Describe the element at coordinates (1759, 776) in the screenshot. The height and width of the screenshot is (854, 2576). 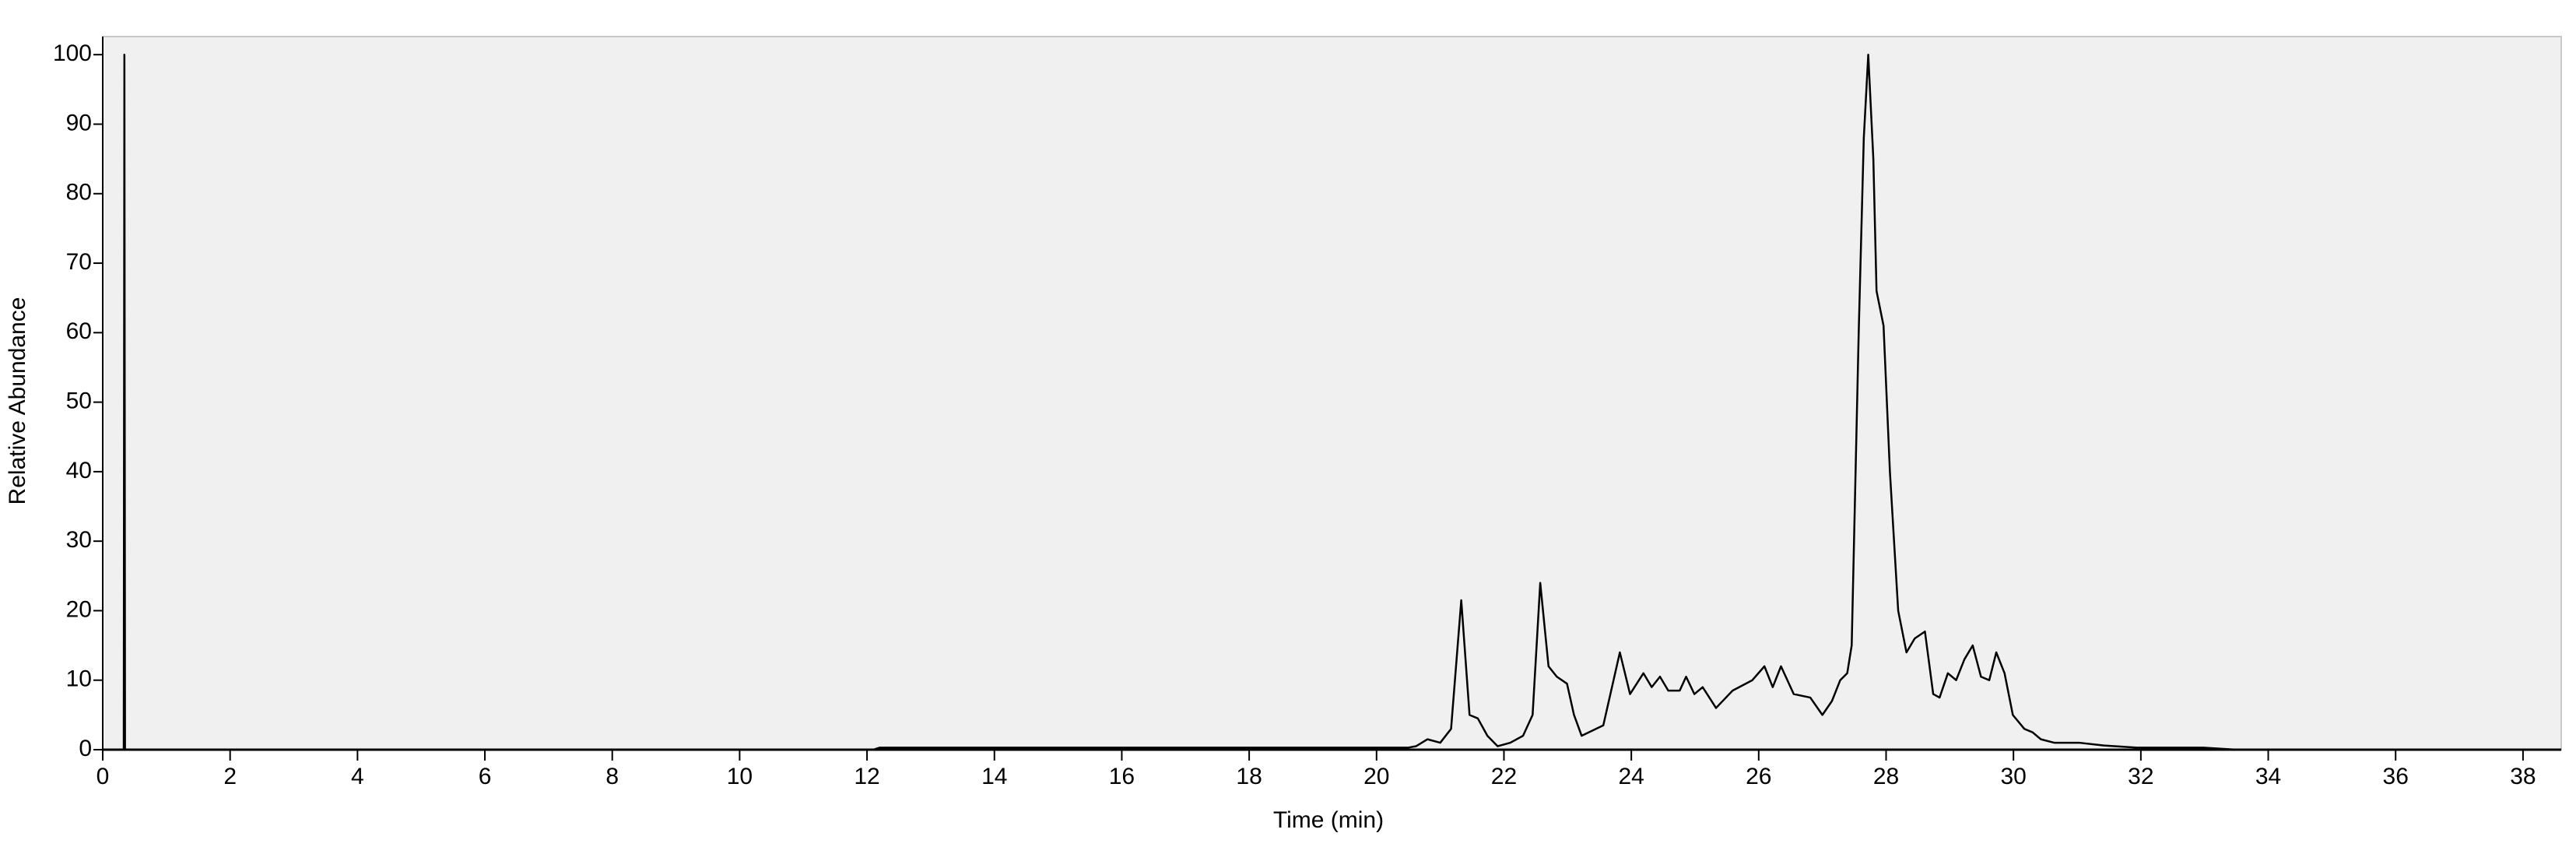
I see `x-tick-label: 26` at that location.